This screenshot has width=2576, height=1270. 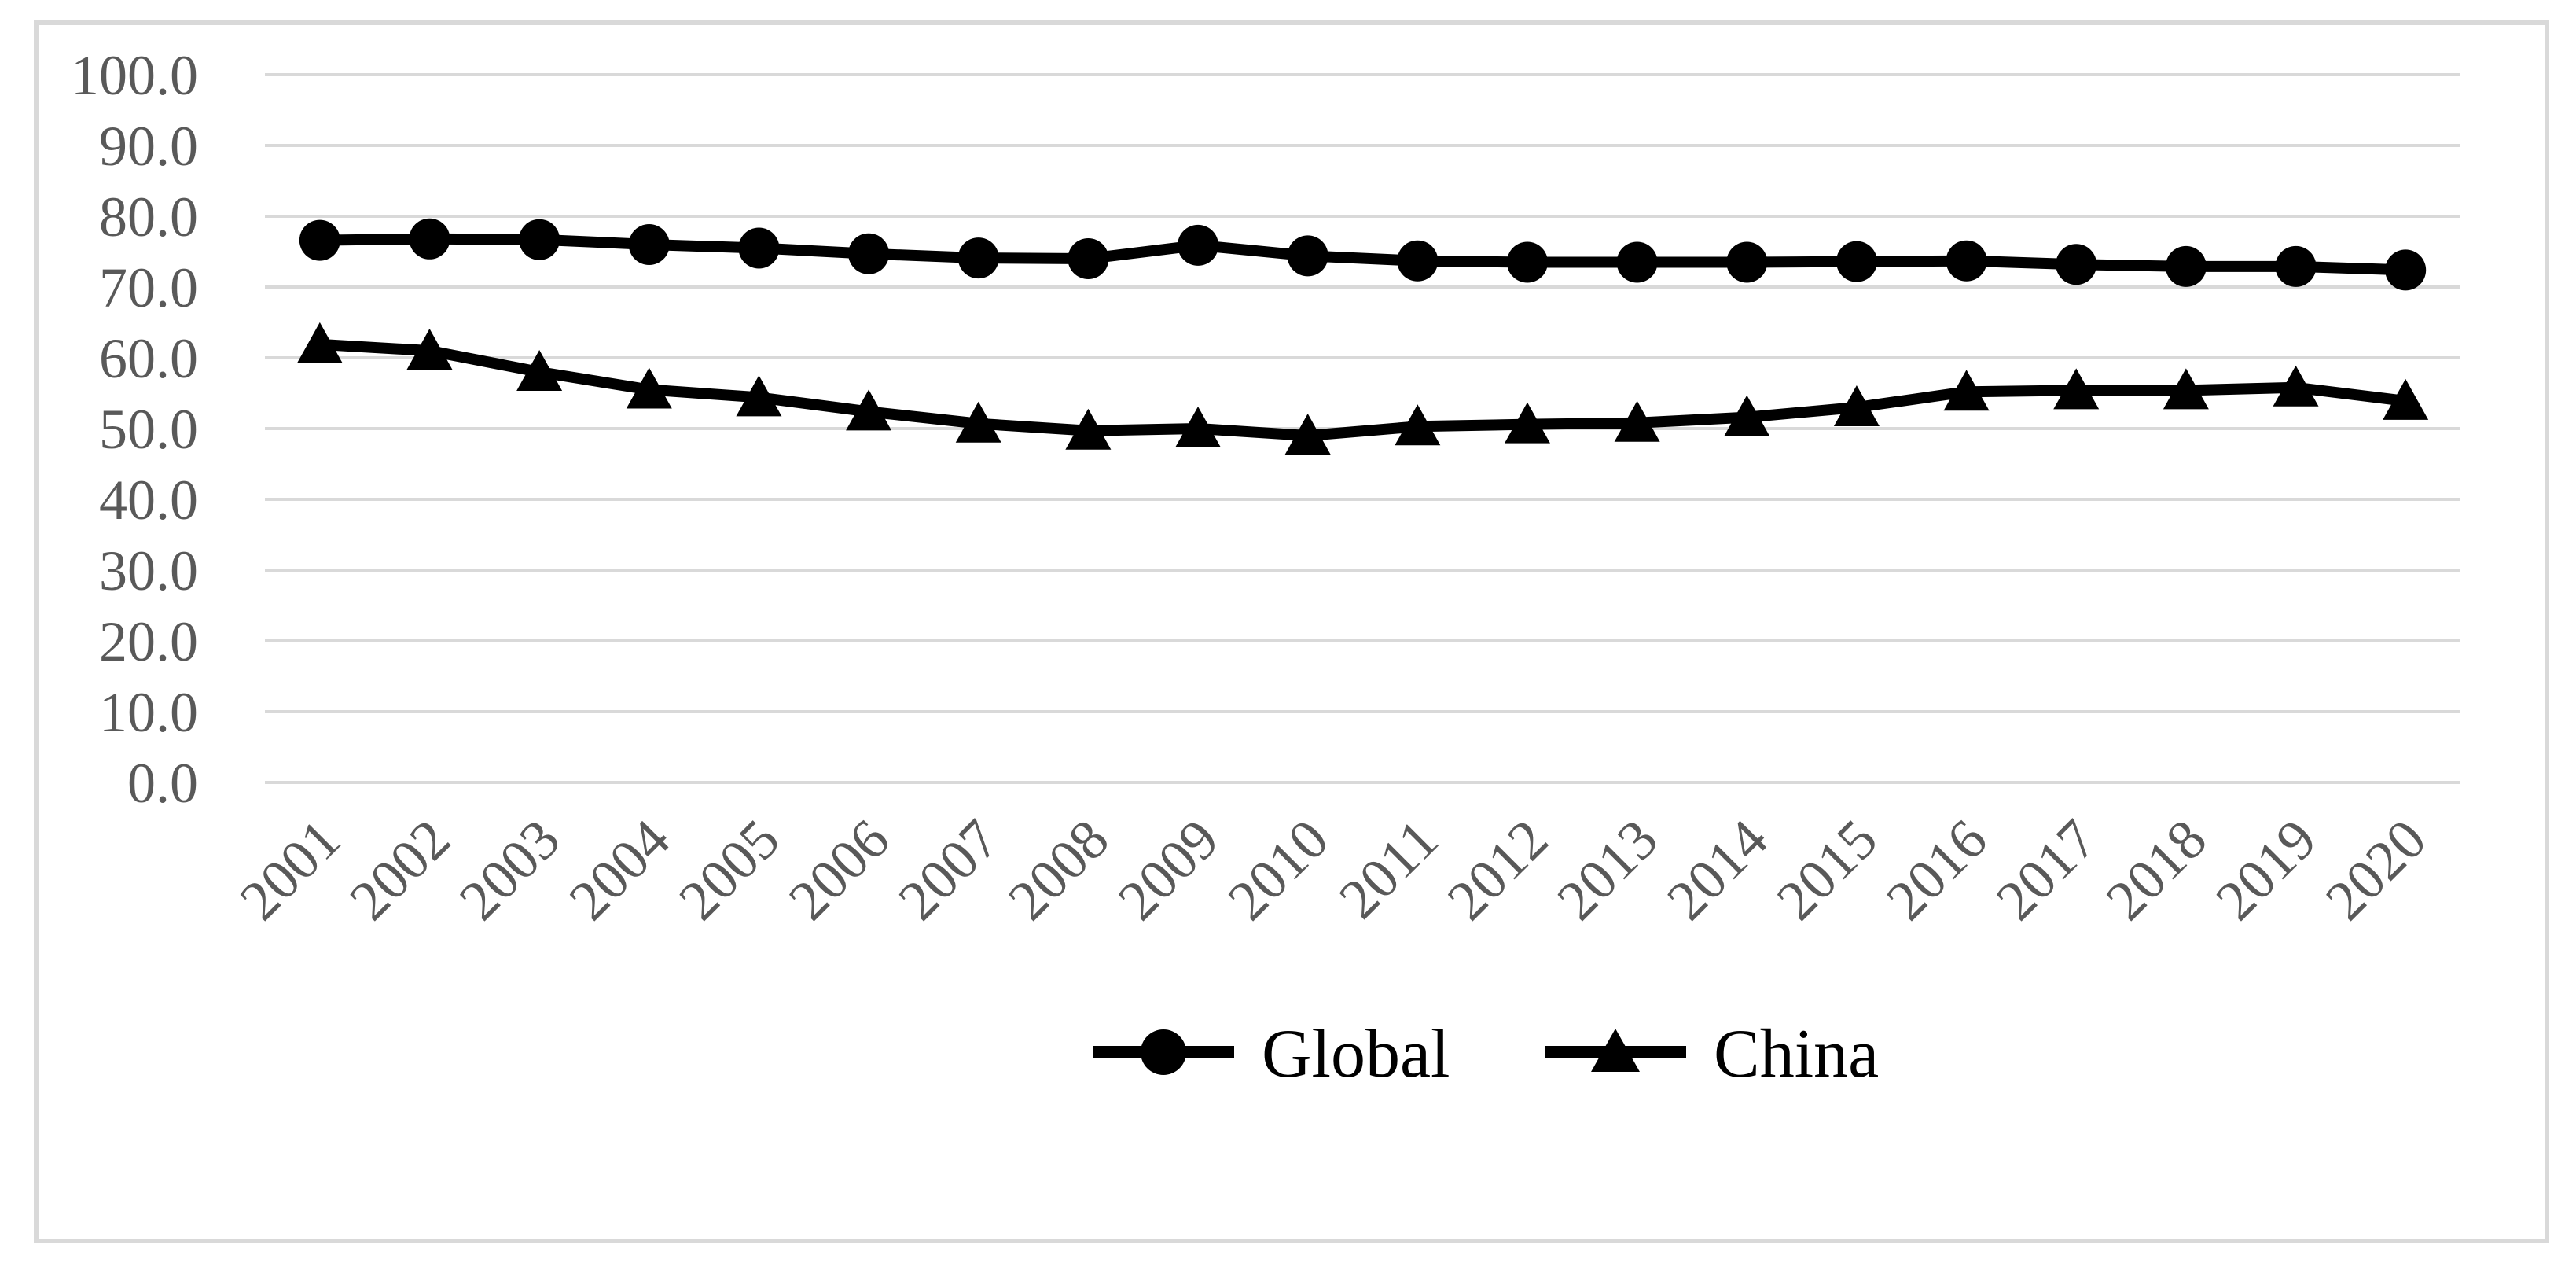 What do you see at coordinates (148, 712) in the screenshot?
I see `y-axis-tick-label: 10.0` at bounding box center [148, 712].